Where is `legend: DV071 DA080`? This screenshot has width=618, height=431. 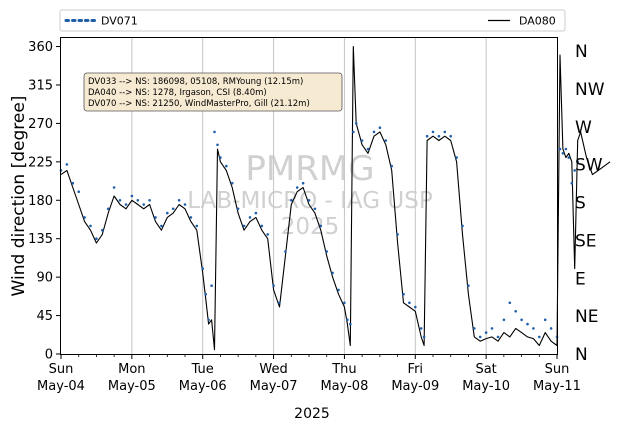
legend: DV071 DA080 is located at coordinates (312, 20).